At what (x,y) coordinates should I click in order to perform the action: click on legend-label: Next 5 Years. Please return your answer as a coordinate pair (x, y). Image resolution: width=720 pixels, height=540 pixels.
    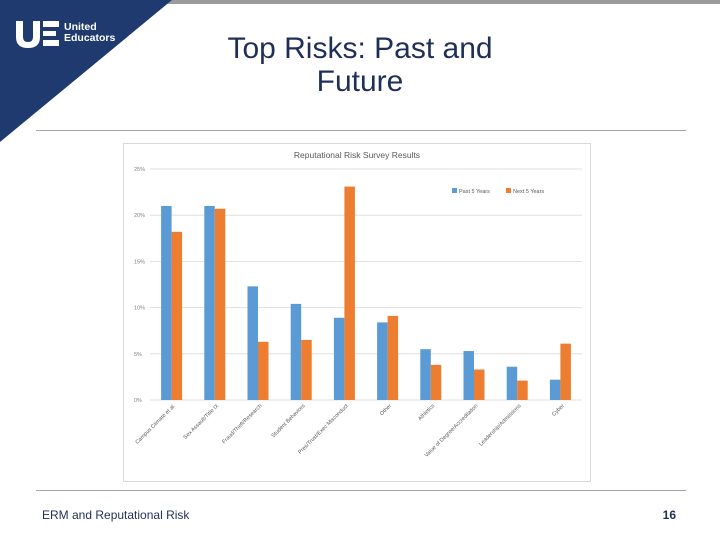
    Looking at the image, I should click on (528, 192).